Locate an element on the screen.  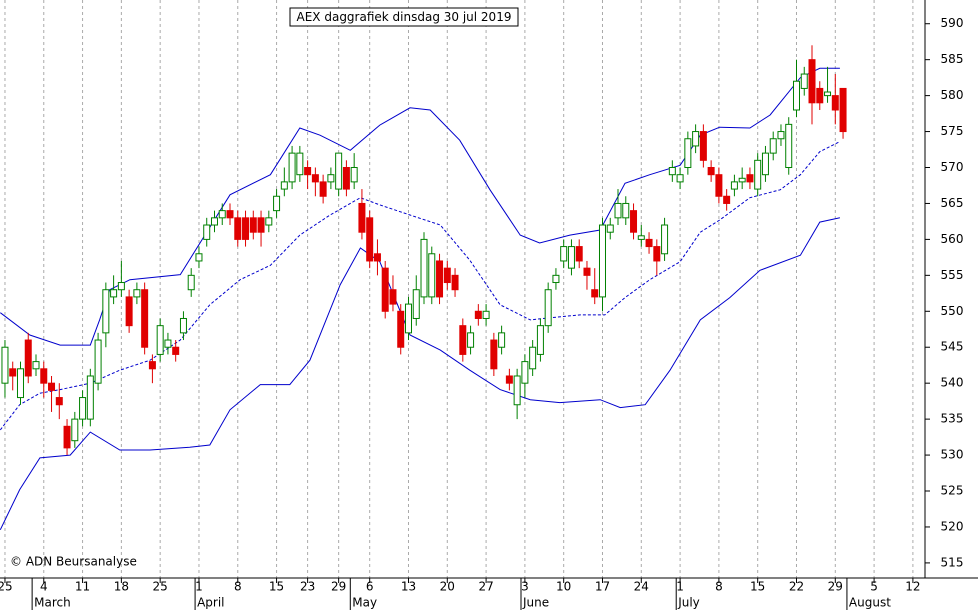
y-tick-label: 590 is located at coordinates (952, 23).